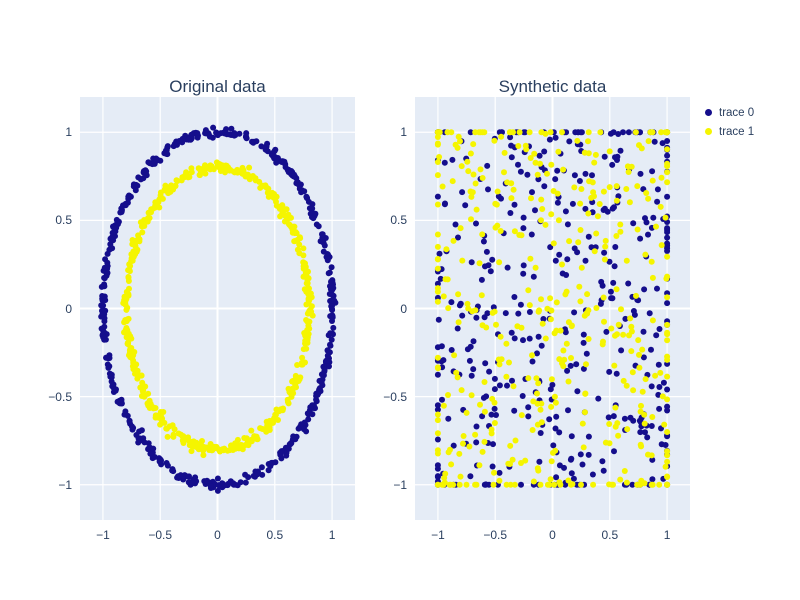  Describe the element at coordinates (552, 86) in the screenshot. I see `plot-title-synthetic: Synthetic data` at that location.